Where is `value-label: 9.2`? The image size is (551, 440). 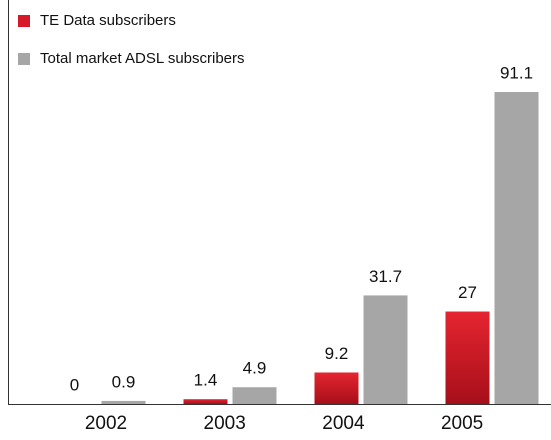
value-label: 9.2 is located at coordinates (337, 353).